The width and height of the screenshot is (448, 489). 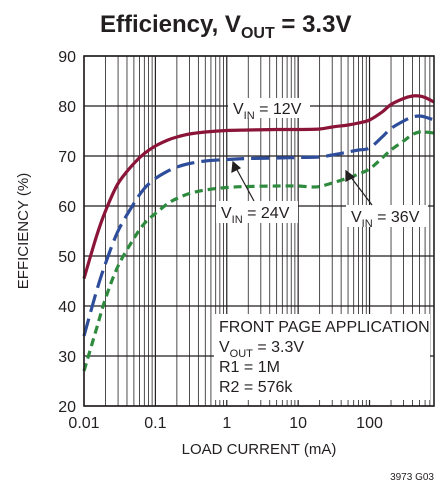 I want to click on annotation-line-2: VOUT = 3.3V, so click(x=261, y=349).